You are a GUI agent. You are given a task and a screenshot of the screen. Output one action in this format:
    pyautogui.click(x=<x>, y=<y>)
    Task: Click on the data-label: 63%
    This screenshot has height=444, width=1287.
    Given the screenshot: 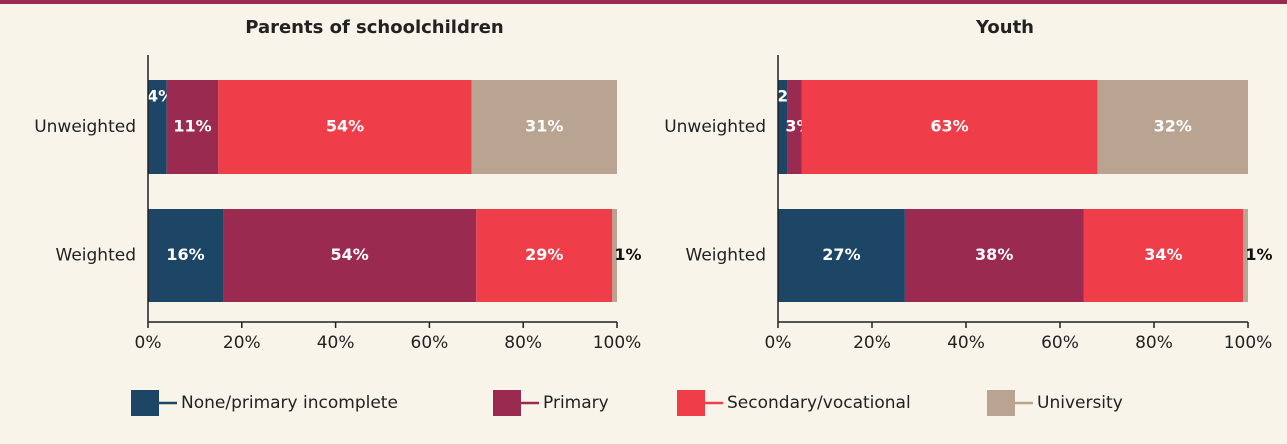 What is the action you would take?
    pyautogui.click(x=949, y=126)
    